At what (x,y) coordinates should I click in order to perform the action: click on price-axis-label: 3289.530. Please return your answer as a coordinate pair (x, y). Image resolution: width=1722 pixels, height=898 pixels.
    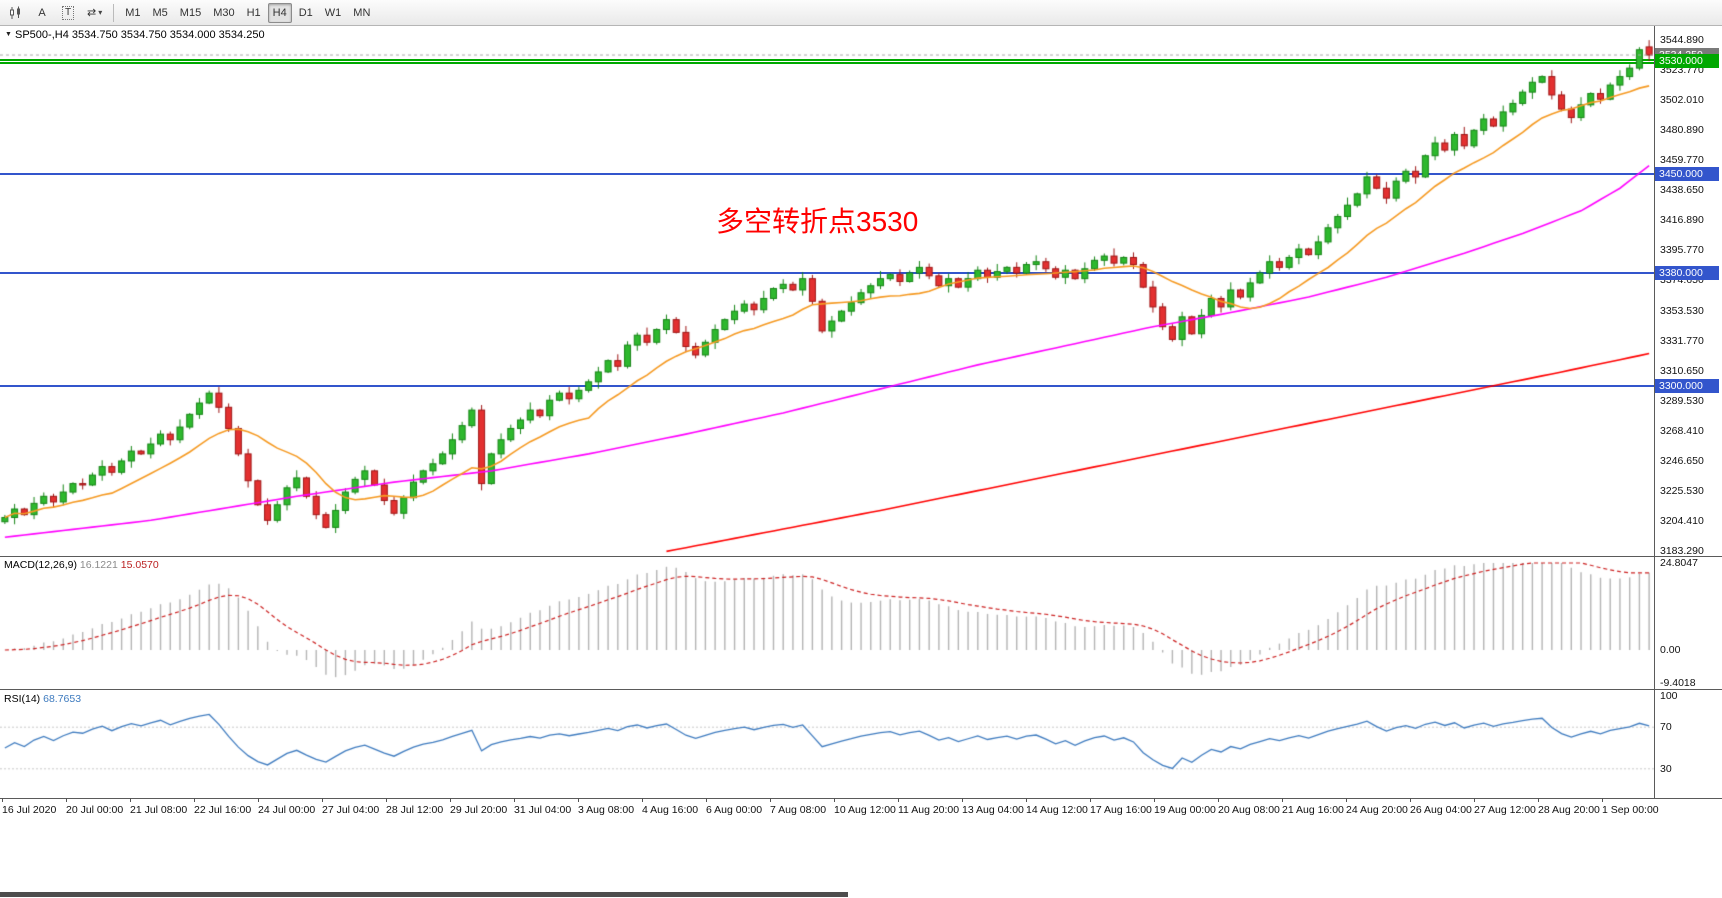
    Looking at the image, I should click on (1682, 400).